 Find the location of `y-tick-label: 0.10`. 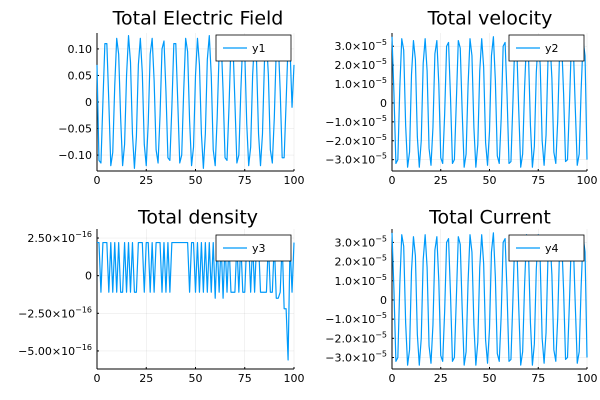

y-tick-label: 0.10 is located at coordinates (80, 49).